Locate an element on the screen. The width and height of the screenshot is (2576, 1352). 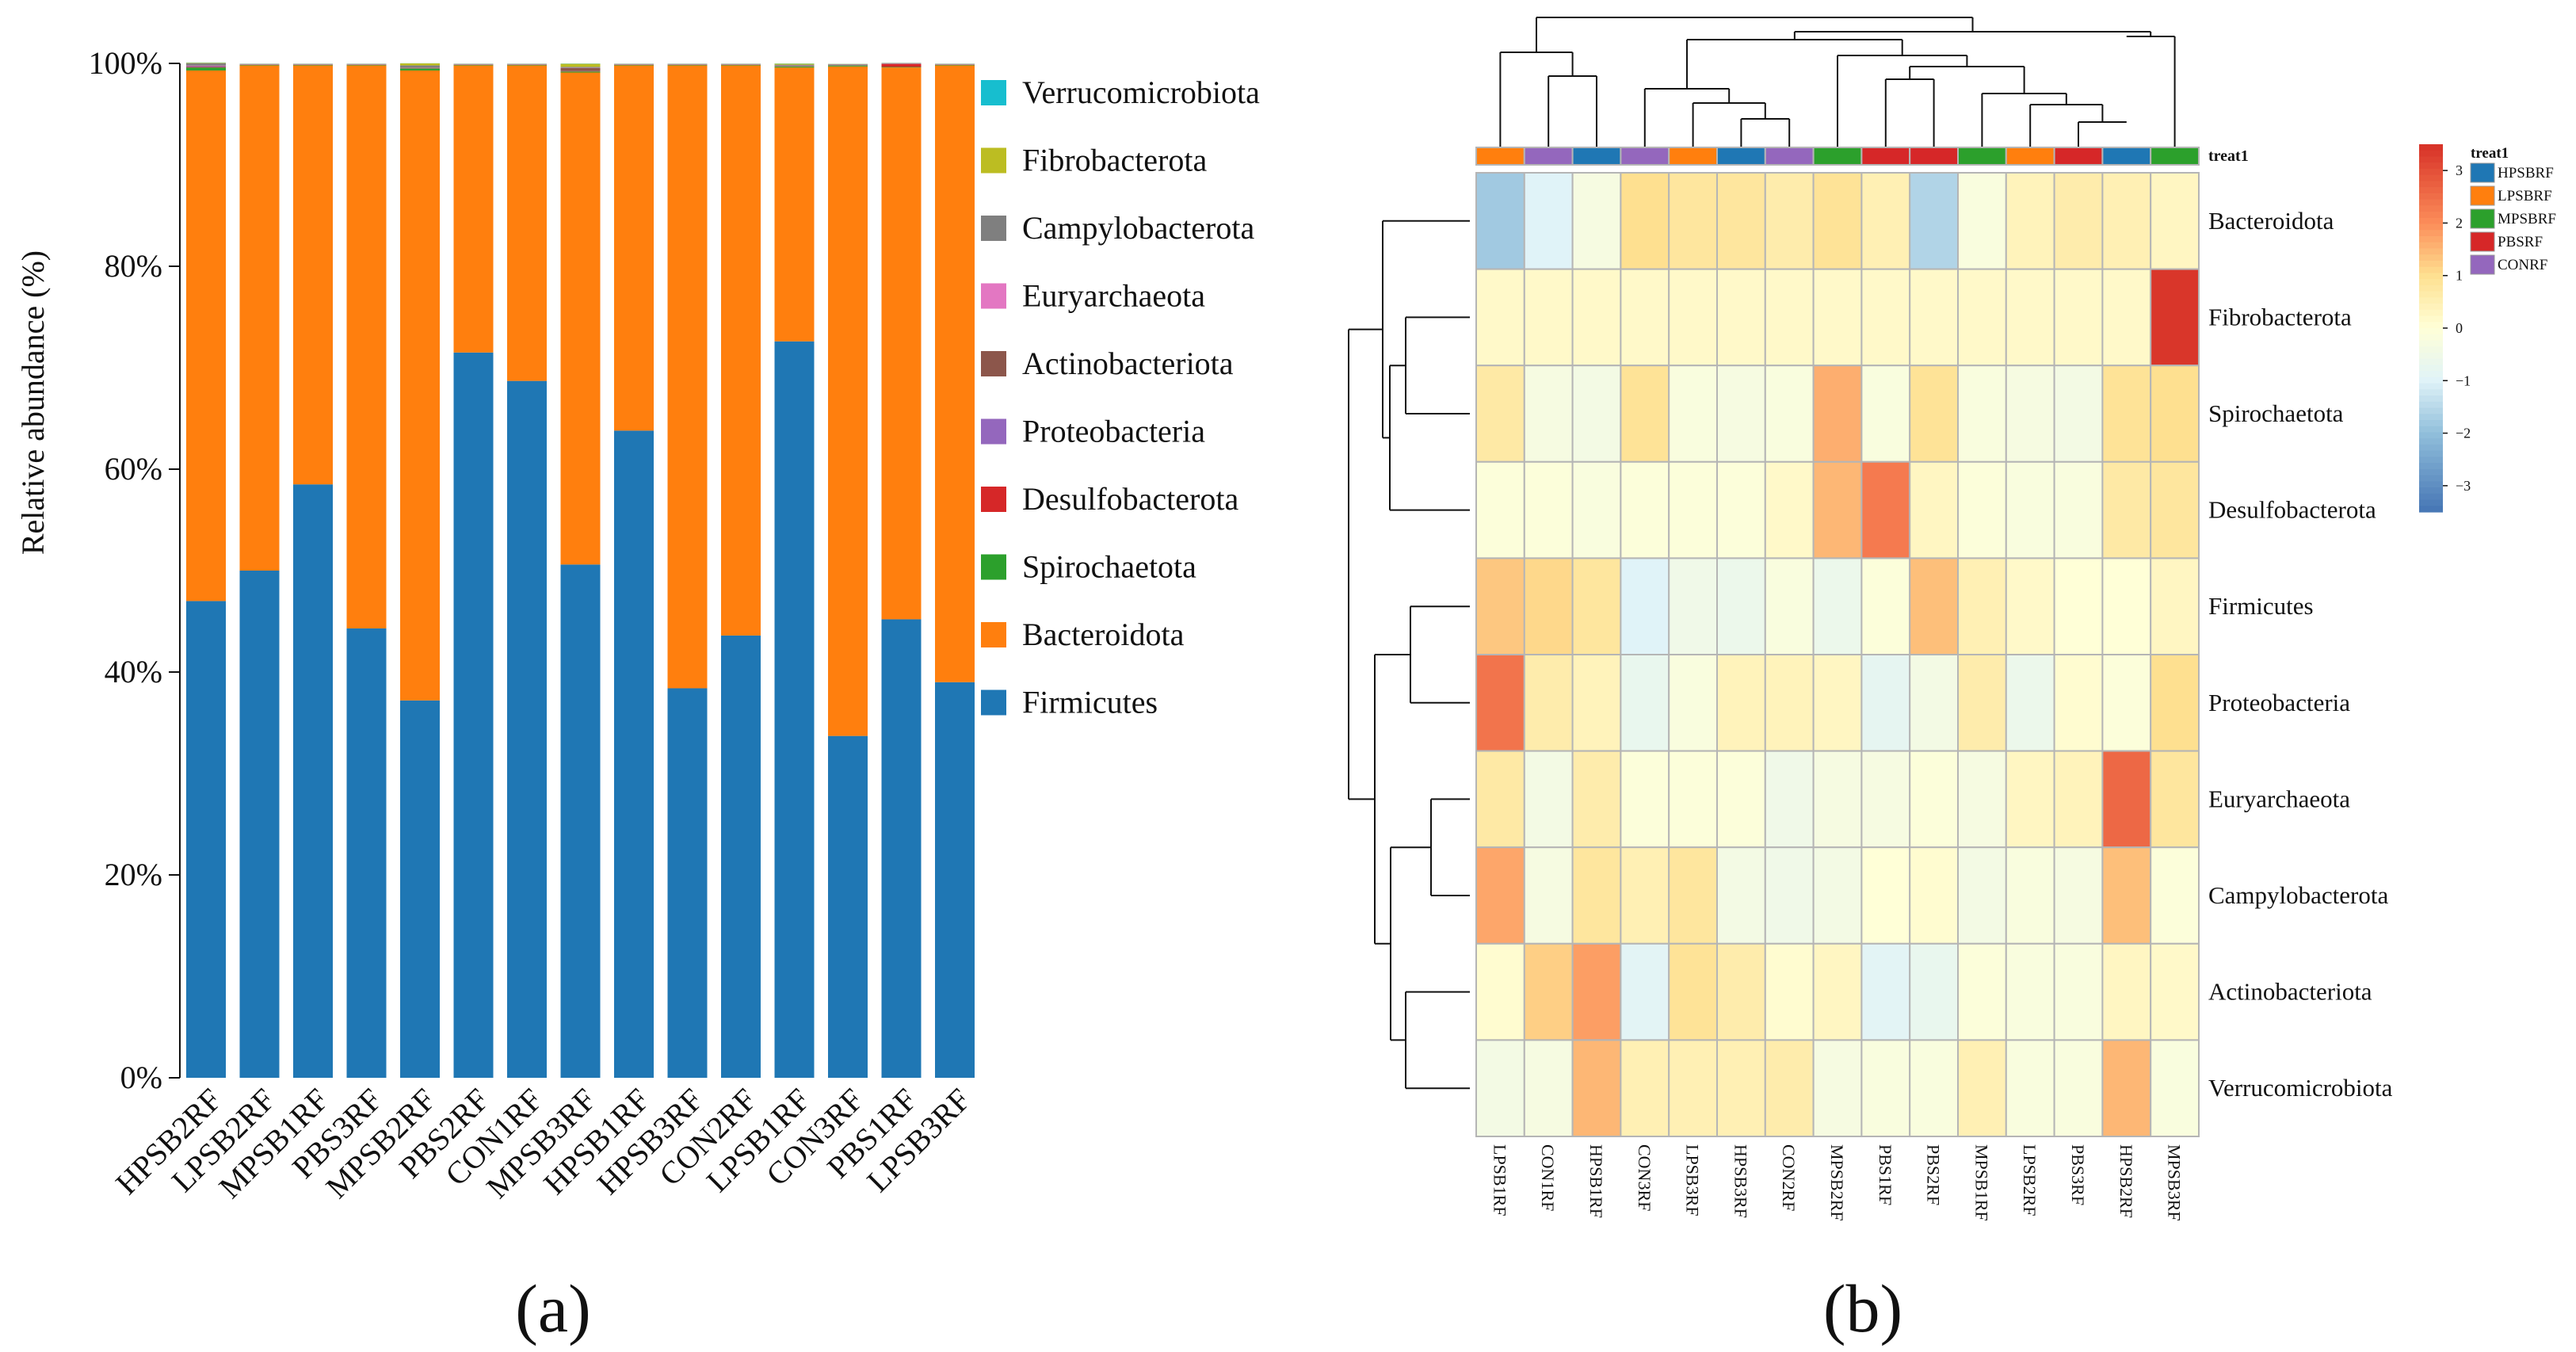
panel-label-a: (a) is located at coordinates (552, 1308).